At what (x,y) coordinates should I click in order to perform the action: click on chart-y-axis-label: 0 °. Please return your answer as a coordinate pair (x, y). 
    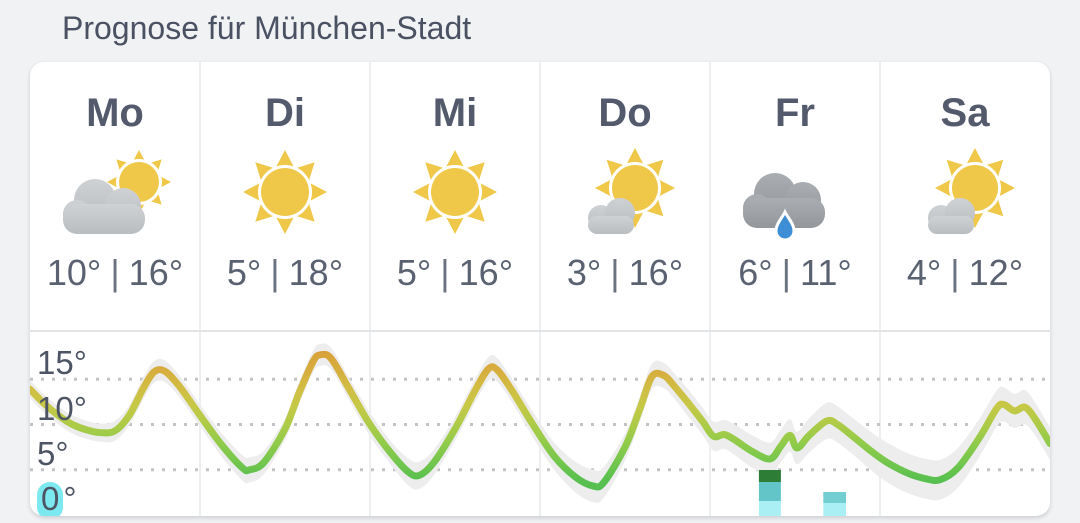
    Looking at the image, I should click on (57, 499).